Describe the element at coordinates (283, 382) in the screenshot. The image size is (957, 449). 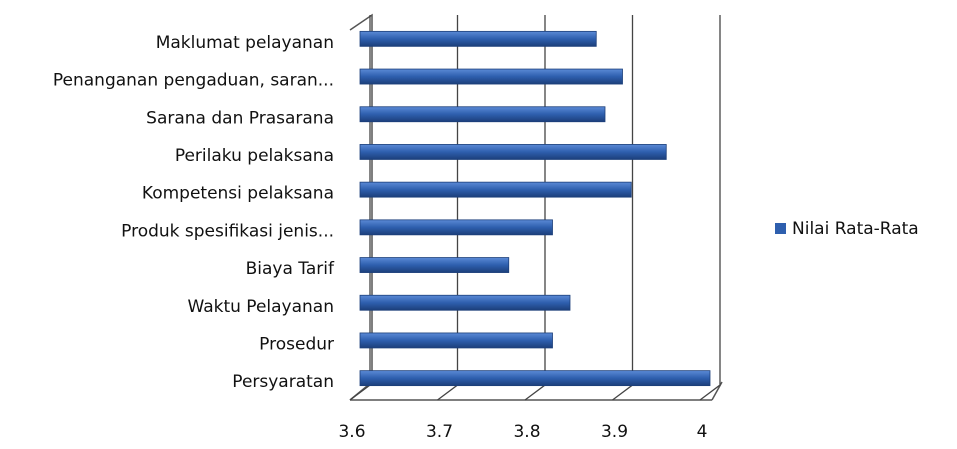
I see `y-tick-label: Persyaratan` at that location.